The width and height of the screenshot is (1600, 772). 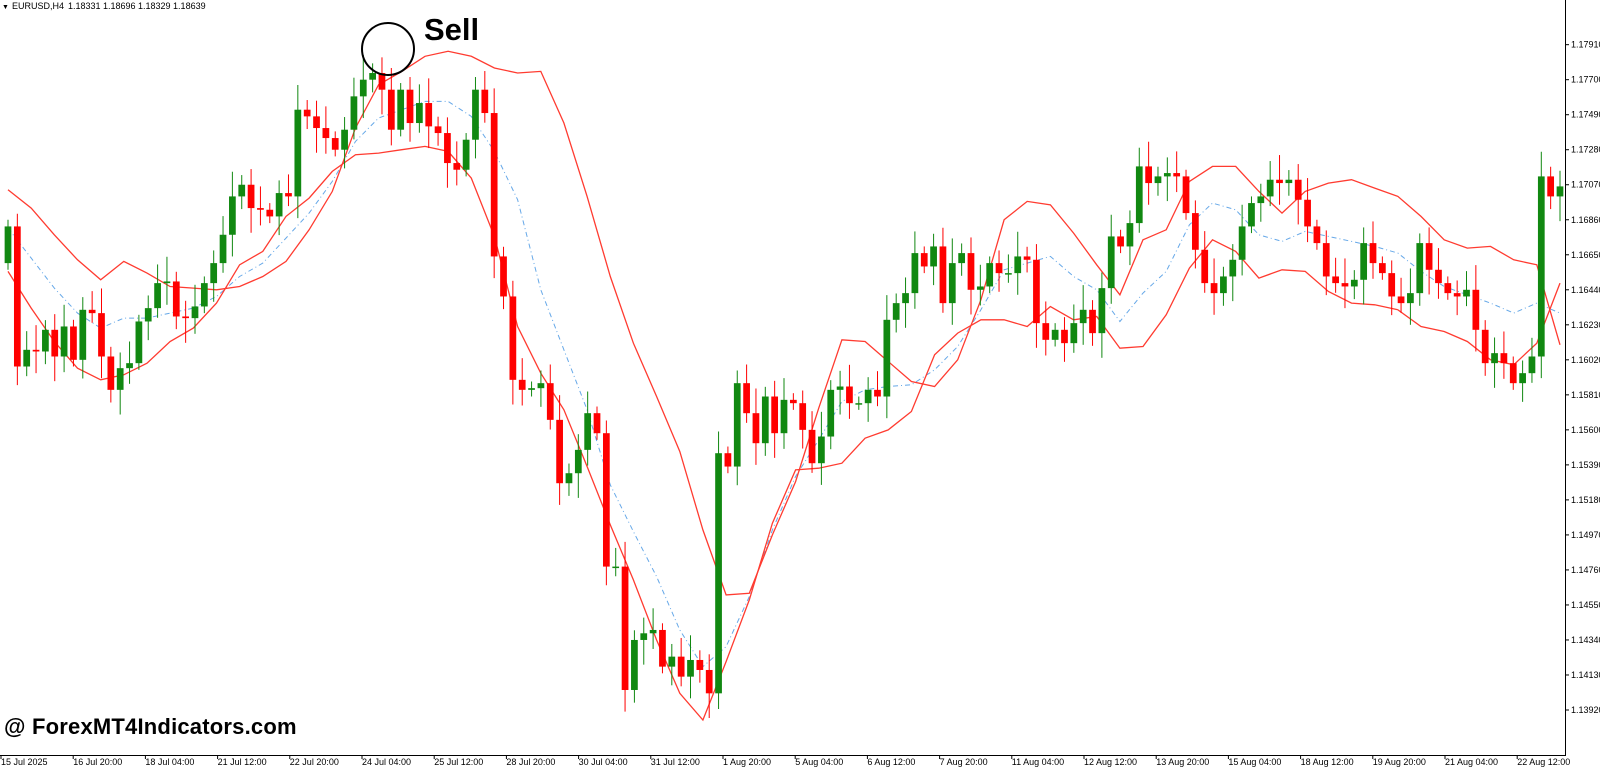 What do you see at coordinates (386, 762) in the screenshot?
I see `x-tick-label: 24 Jul 04:00` at bounding box center [386, 762].